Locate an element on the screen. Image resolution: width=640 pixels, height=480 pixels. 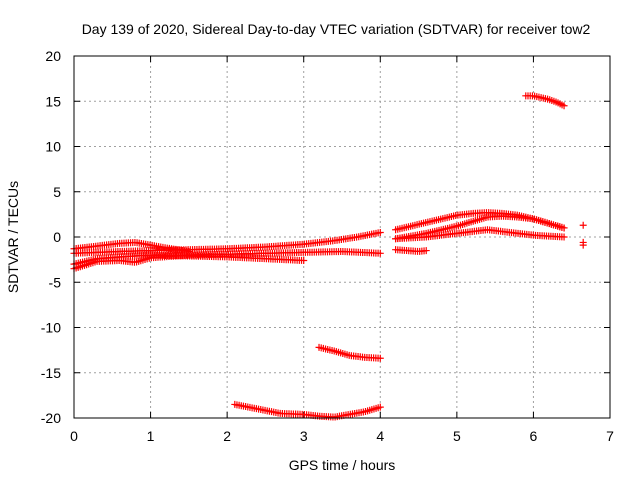
y-tick-label: 0 is located at coordinates (57, 237).